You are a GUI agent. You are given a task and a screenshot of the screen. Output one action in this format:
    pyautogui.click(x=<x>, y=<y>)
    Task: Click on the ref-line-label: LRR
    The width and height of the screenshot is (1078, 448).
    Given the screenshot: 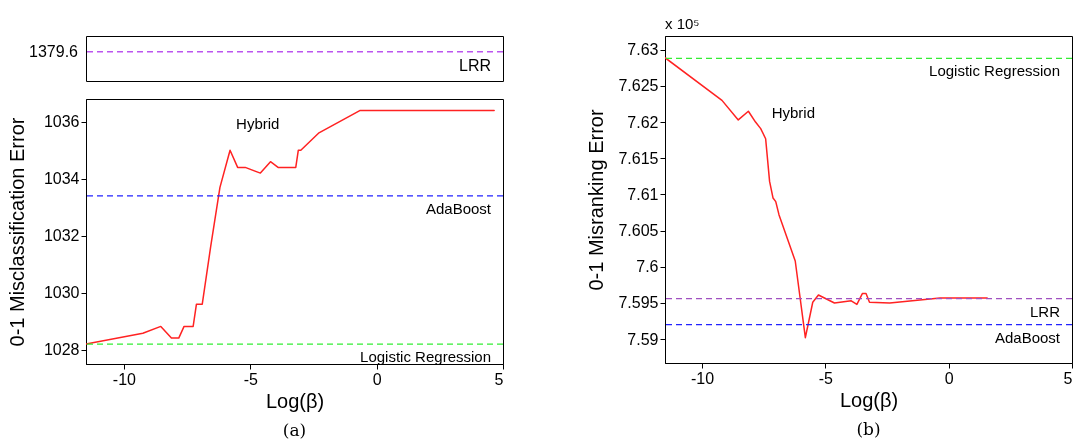 What is the action you would take?
    pyautogui.click(x=1045, y=311)
    